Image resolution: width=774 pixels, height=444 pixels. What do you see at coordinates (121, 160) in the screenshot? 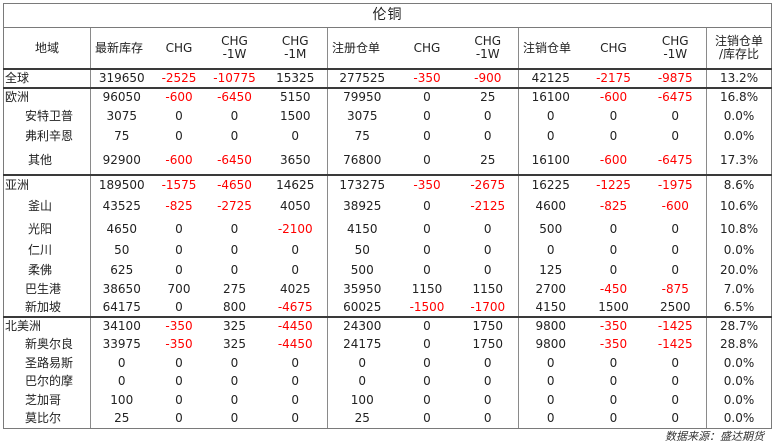
I see `cell-latest-stock: 92900` at bounding box center [121, 160].